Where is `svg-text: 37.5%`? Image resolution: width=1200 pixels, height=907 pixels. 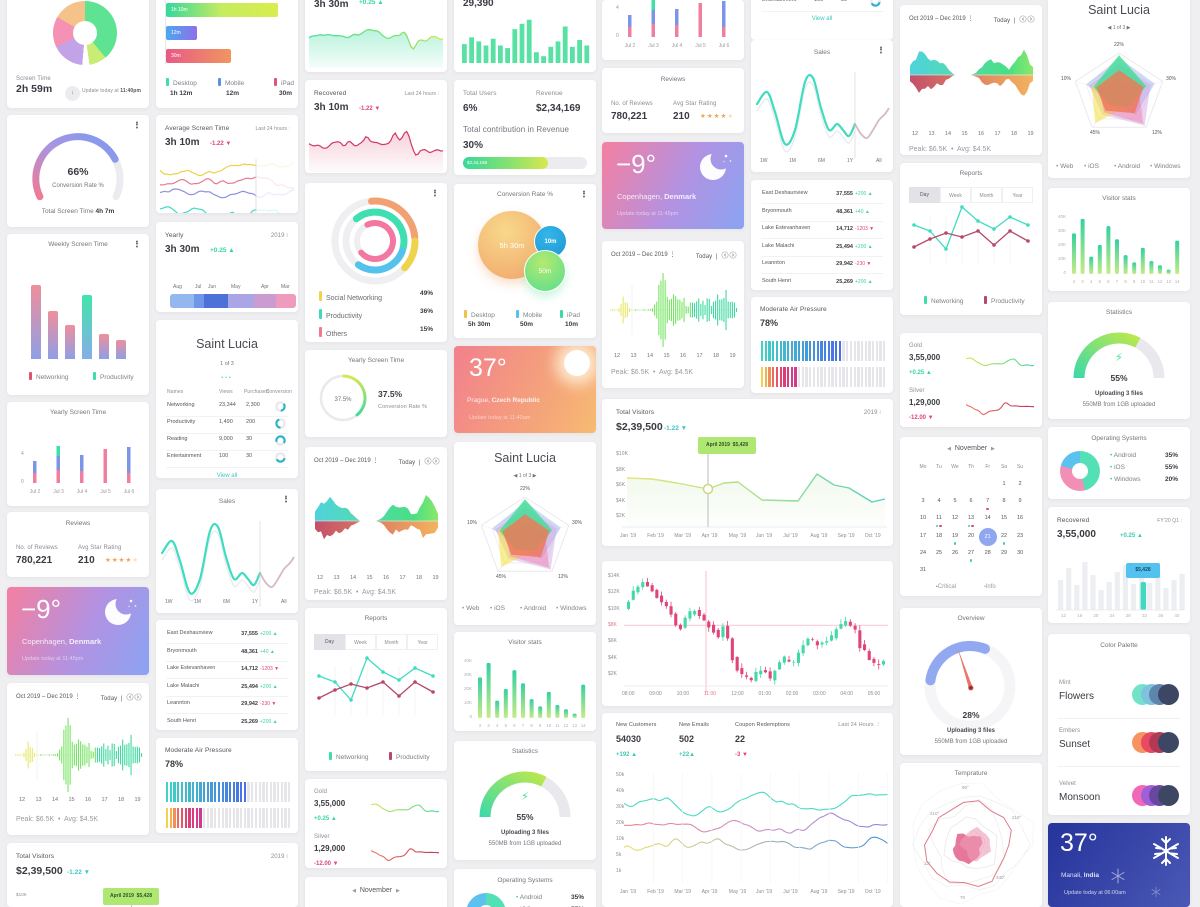
svg-text: 37.5% is located at coordinates (343, 400).